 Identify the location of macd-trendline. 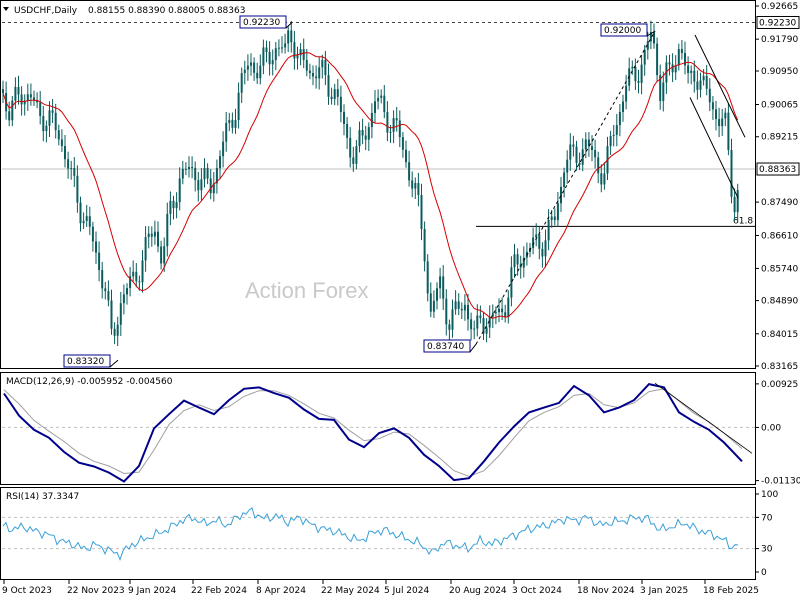
(703, 418).